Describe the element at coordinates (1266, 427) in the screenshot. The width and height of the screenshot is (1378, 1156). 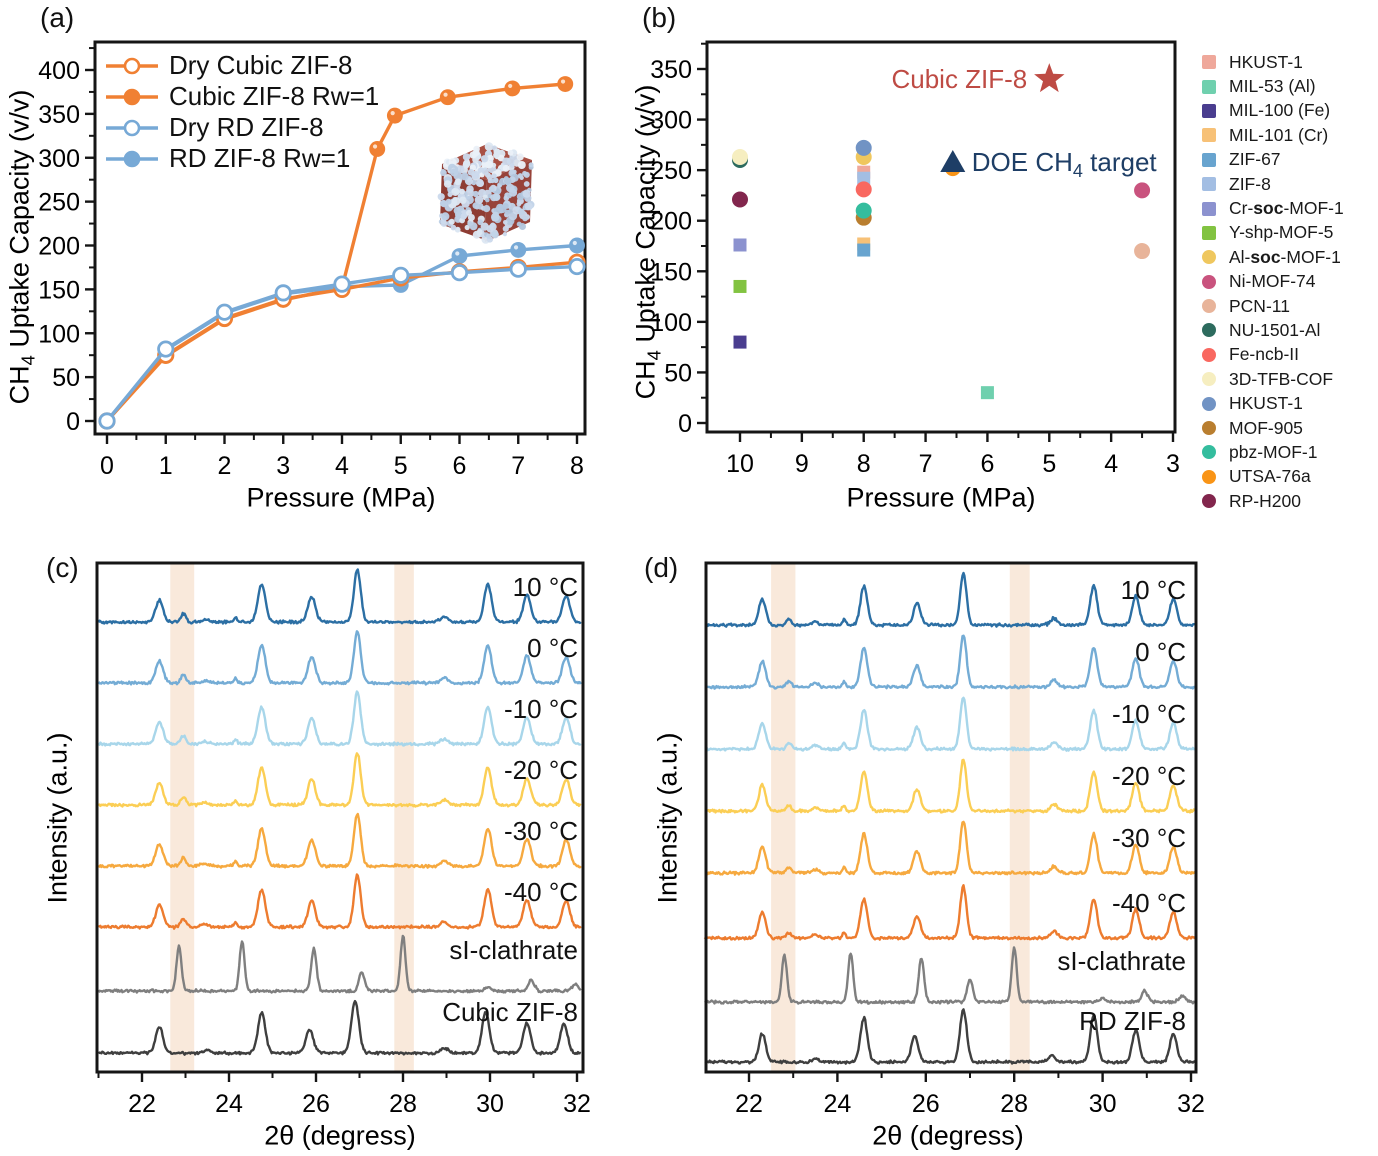
I see `legend-label: MOF-905` at that location.